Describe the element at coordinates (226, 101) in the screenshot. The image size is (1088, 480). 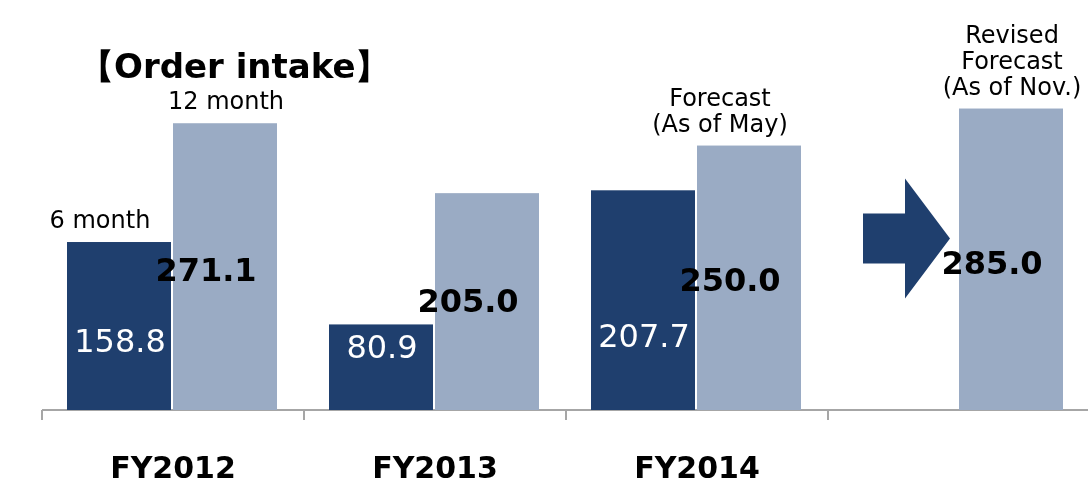
I see `series-label: 12 month` at that location.